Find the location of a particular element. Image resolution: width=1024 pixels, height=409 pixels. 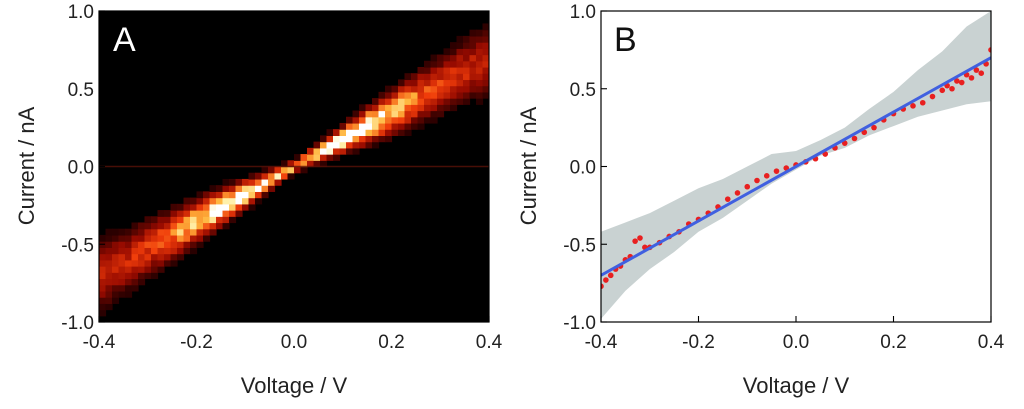

panel-a-xlabel: Voltage / V is located at coordinates (294, 385).